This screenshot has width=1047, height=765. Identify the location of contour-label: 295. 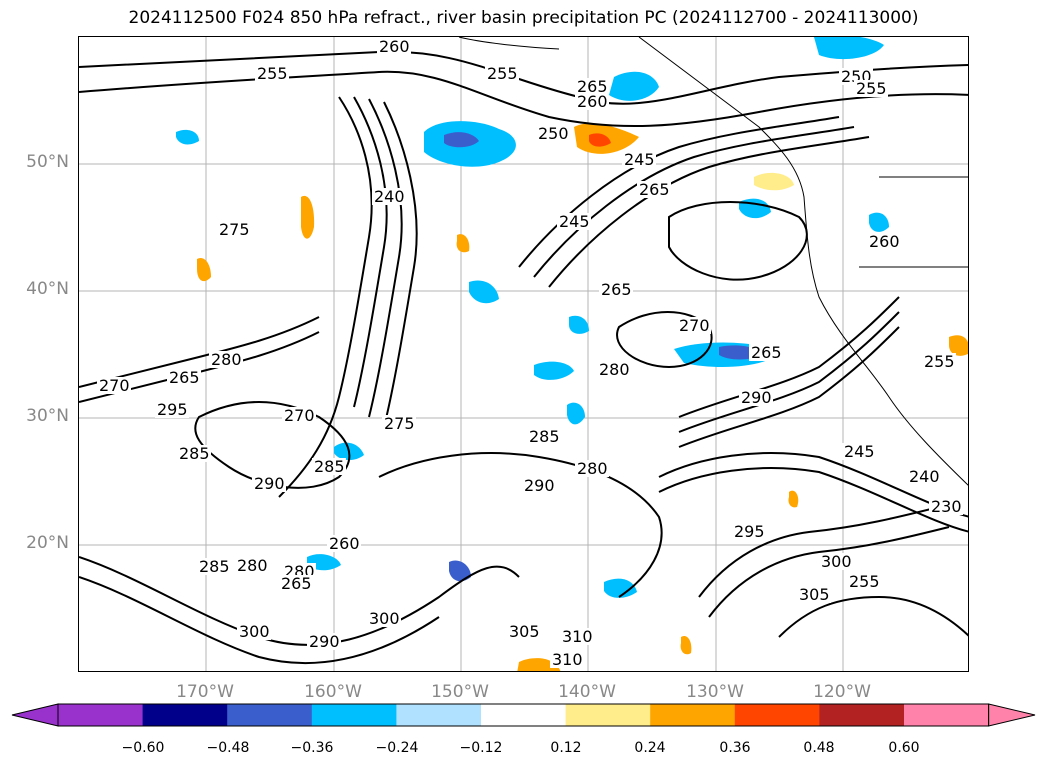
(749, 531).